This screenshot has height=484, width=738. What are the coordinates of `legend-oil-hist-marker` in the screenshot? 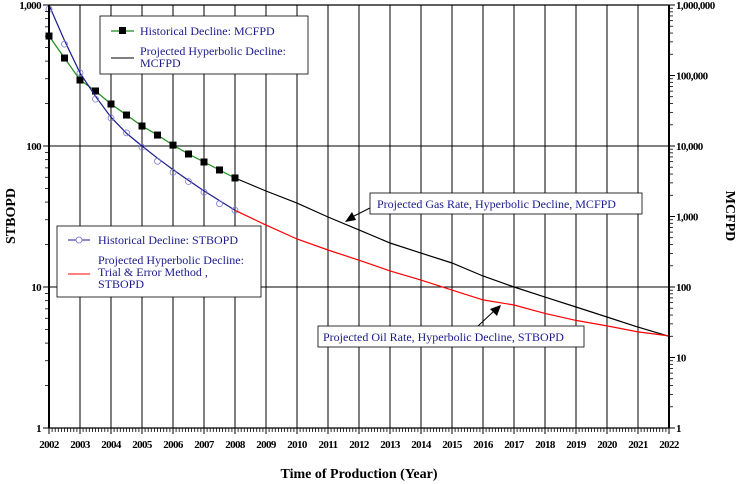 It's located at (79, 240).